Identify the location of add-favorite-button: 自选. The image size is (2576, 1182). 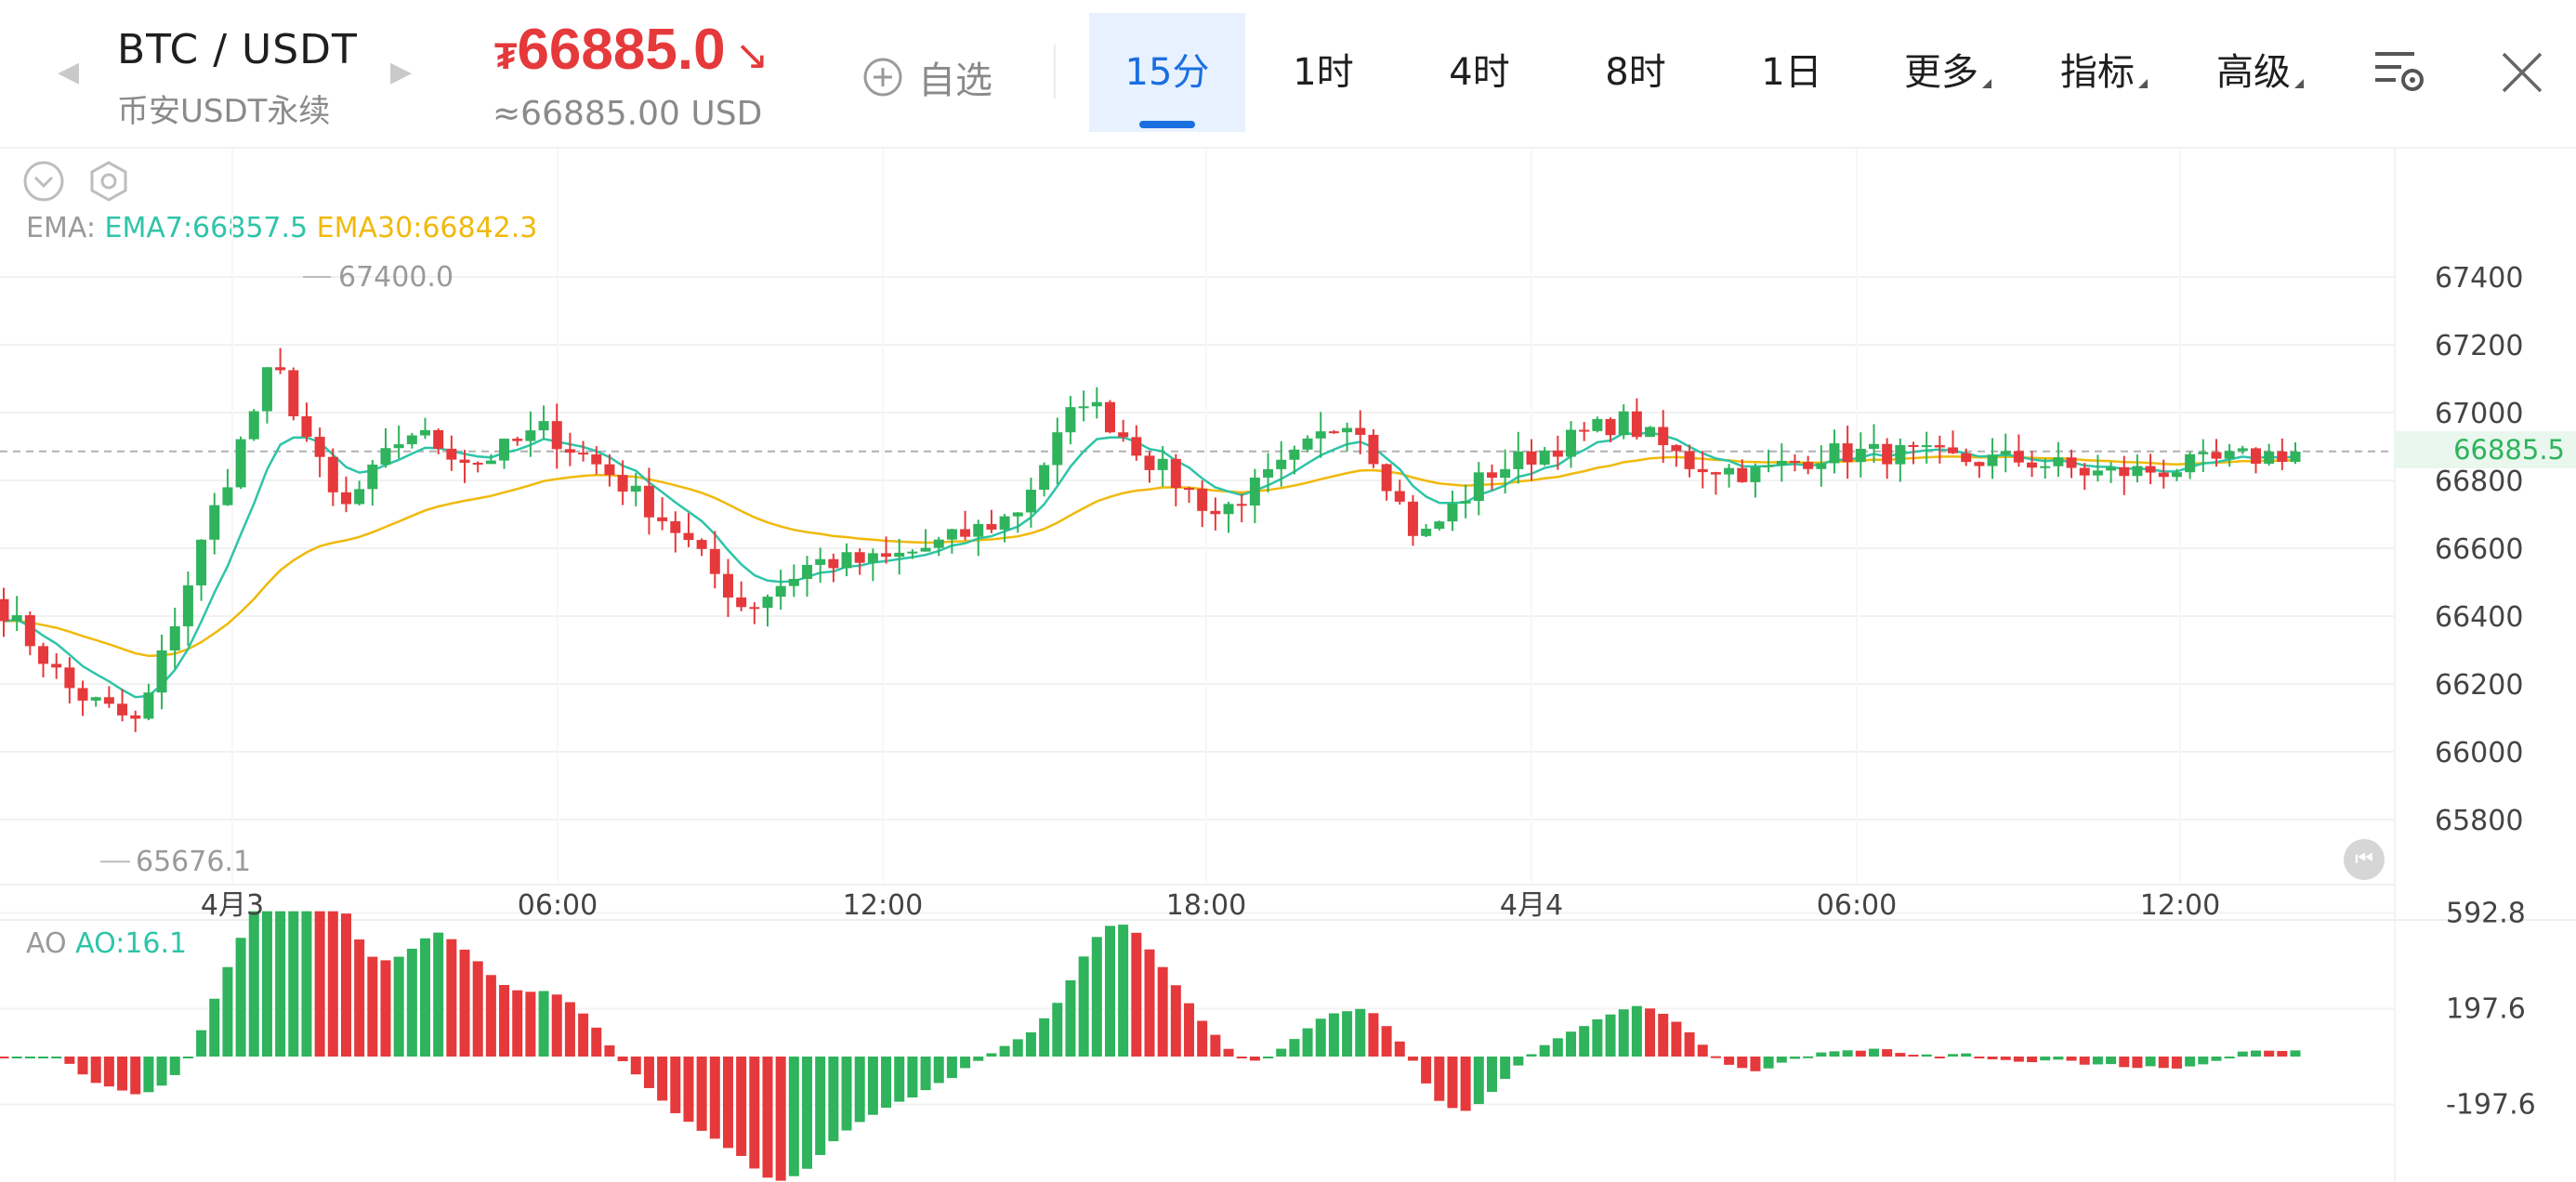
(927, 77).